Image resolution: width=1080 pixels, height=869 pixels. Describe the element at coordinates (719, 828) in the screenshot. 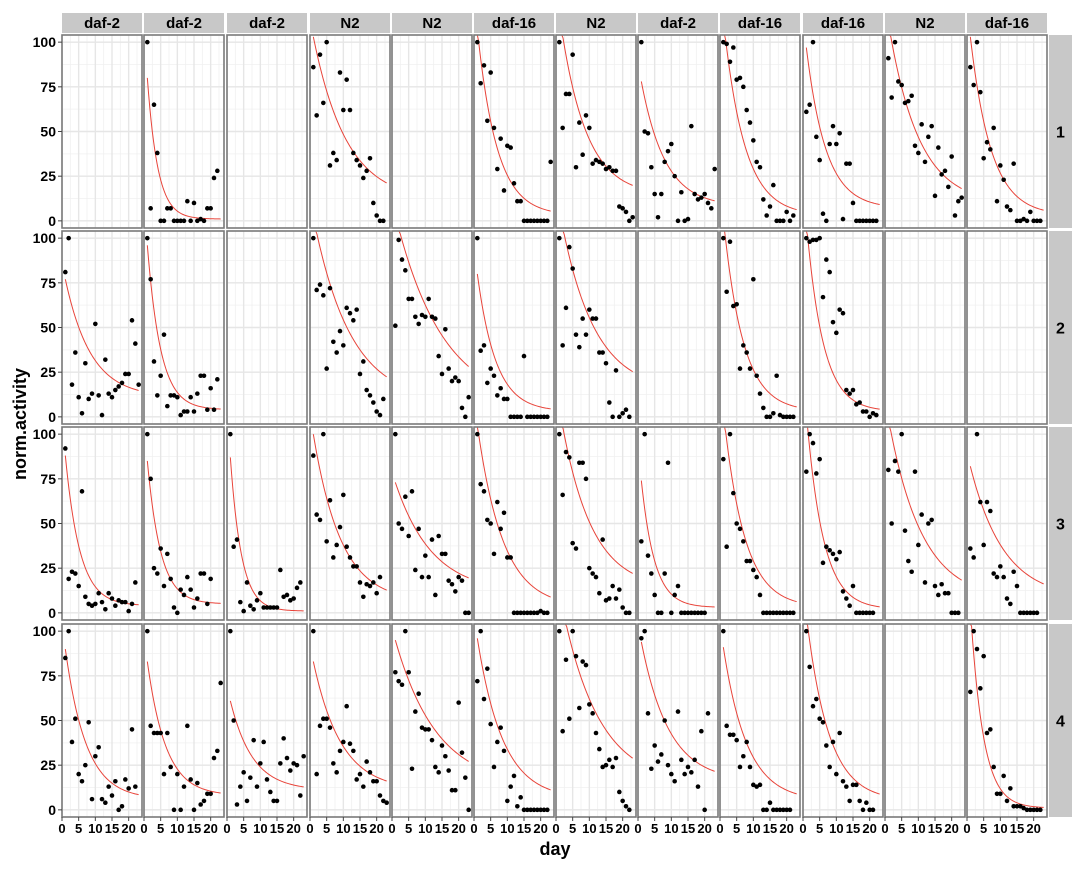

I see `x-tick-label: 0` at that location.